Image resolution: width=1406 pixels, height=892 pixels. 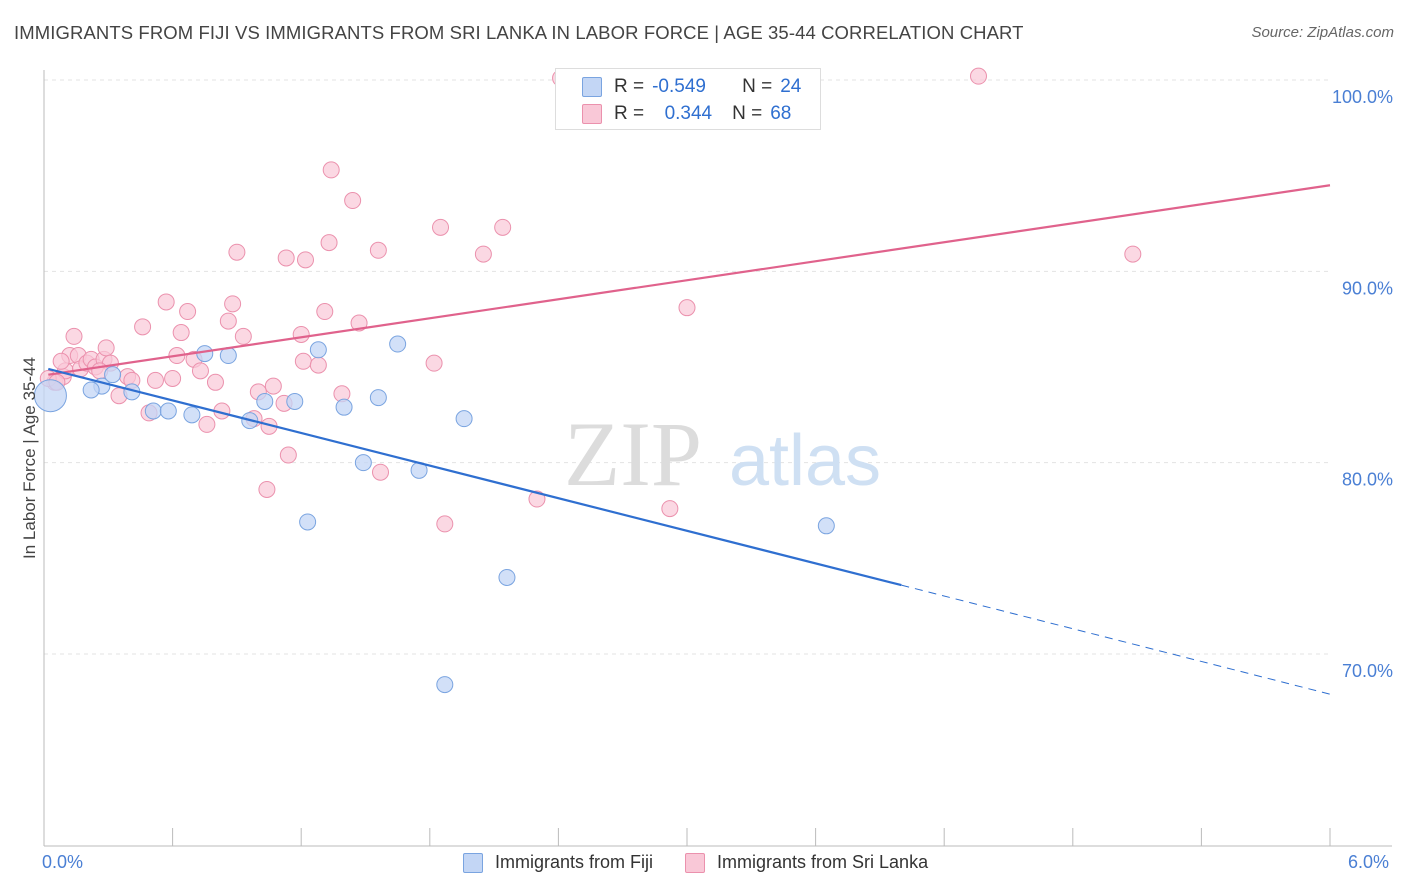 I want to click on r-value-fiji: -0.549, so click(x=679, y=86).